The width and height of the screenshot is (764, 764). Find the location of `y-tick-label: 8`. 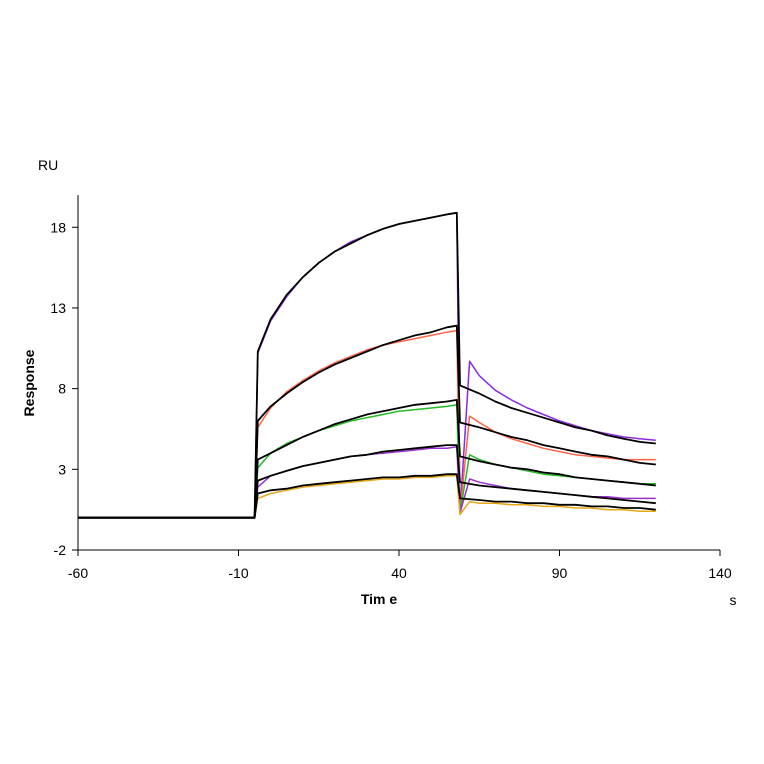

y-tick-label: 8 is located at coordinates (62, 389).